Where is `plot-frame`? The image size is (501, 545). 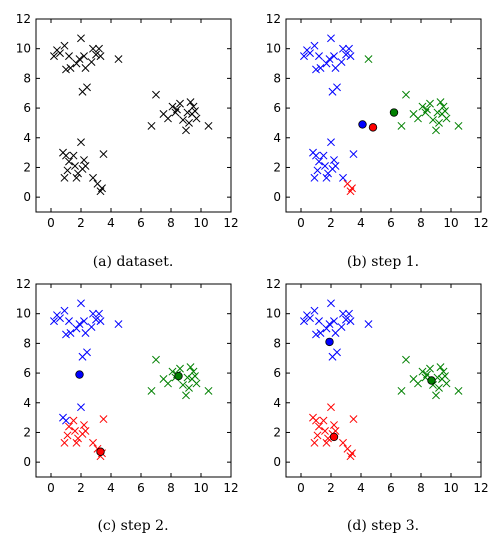 plot-frame is located at coordinates (383, 115).